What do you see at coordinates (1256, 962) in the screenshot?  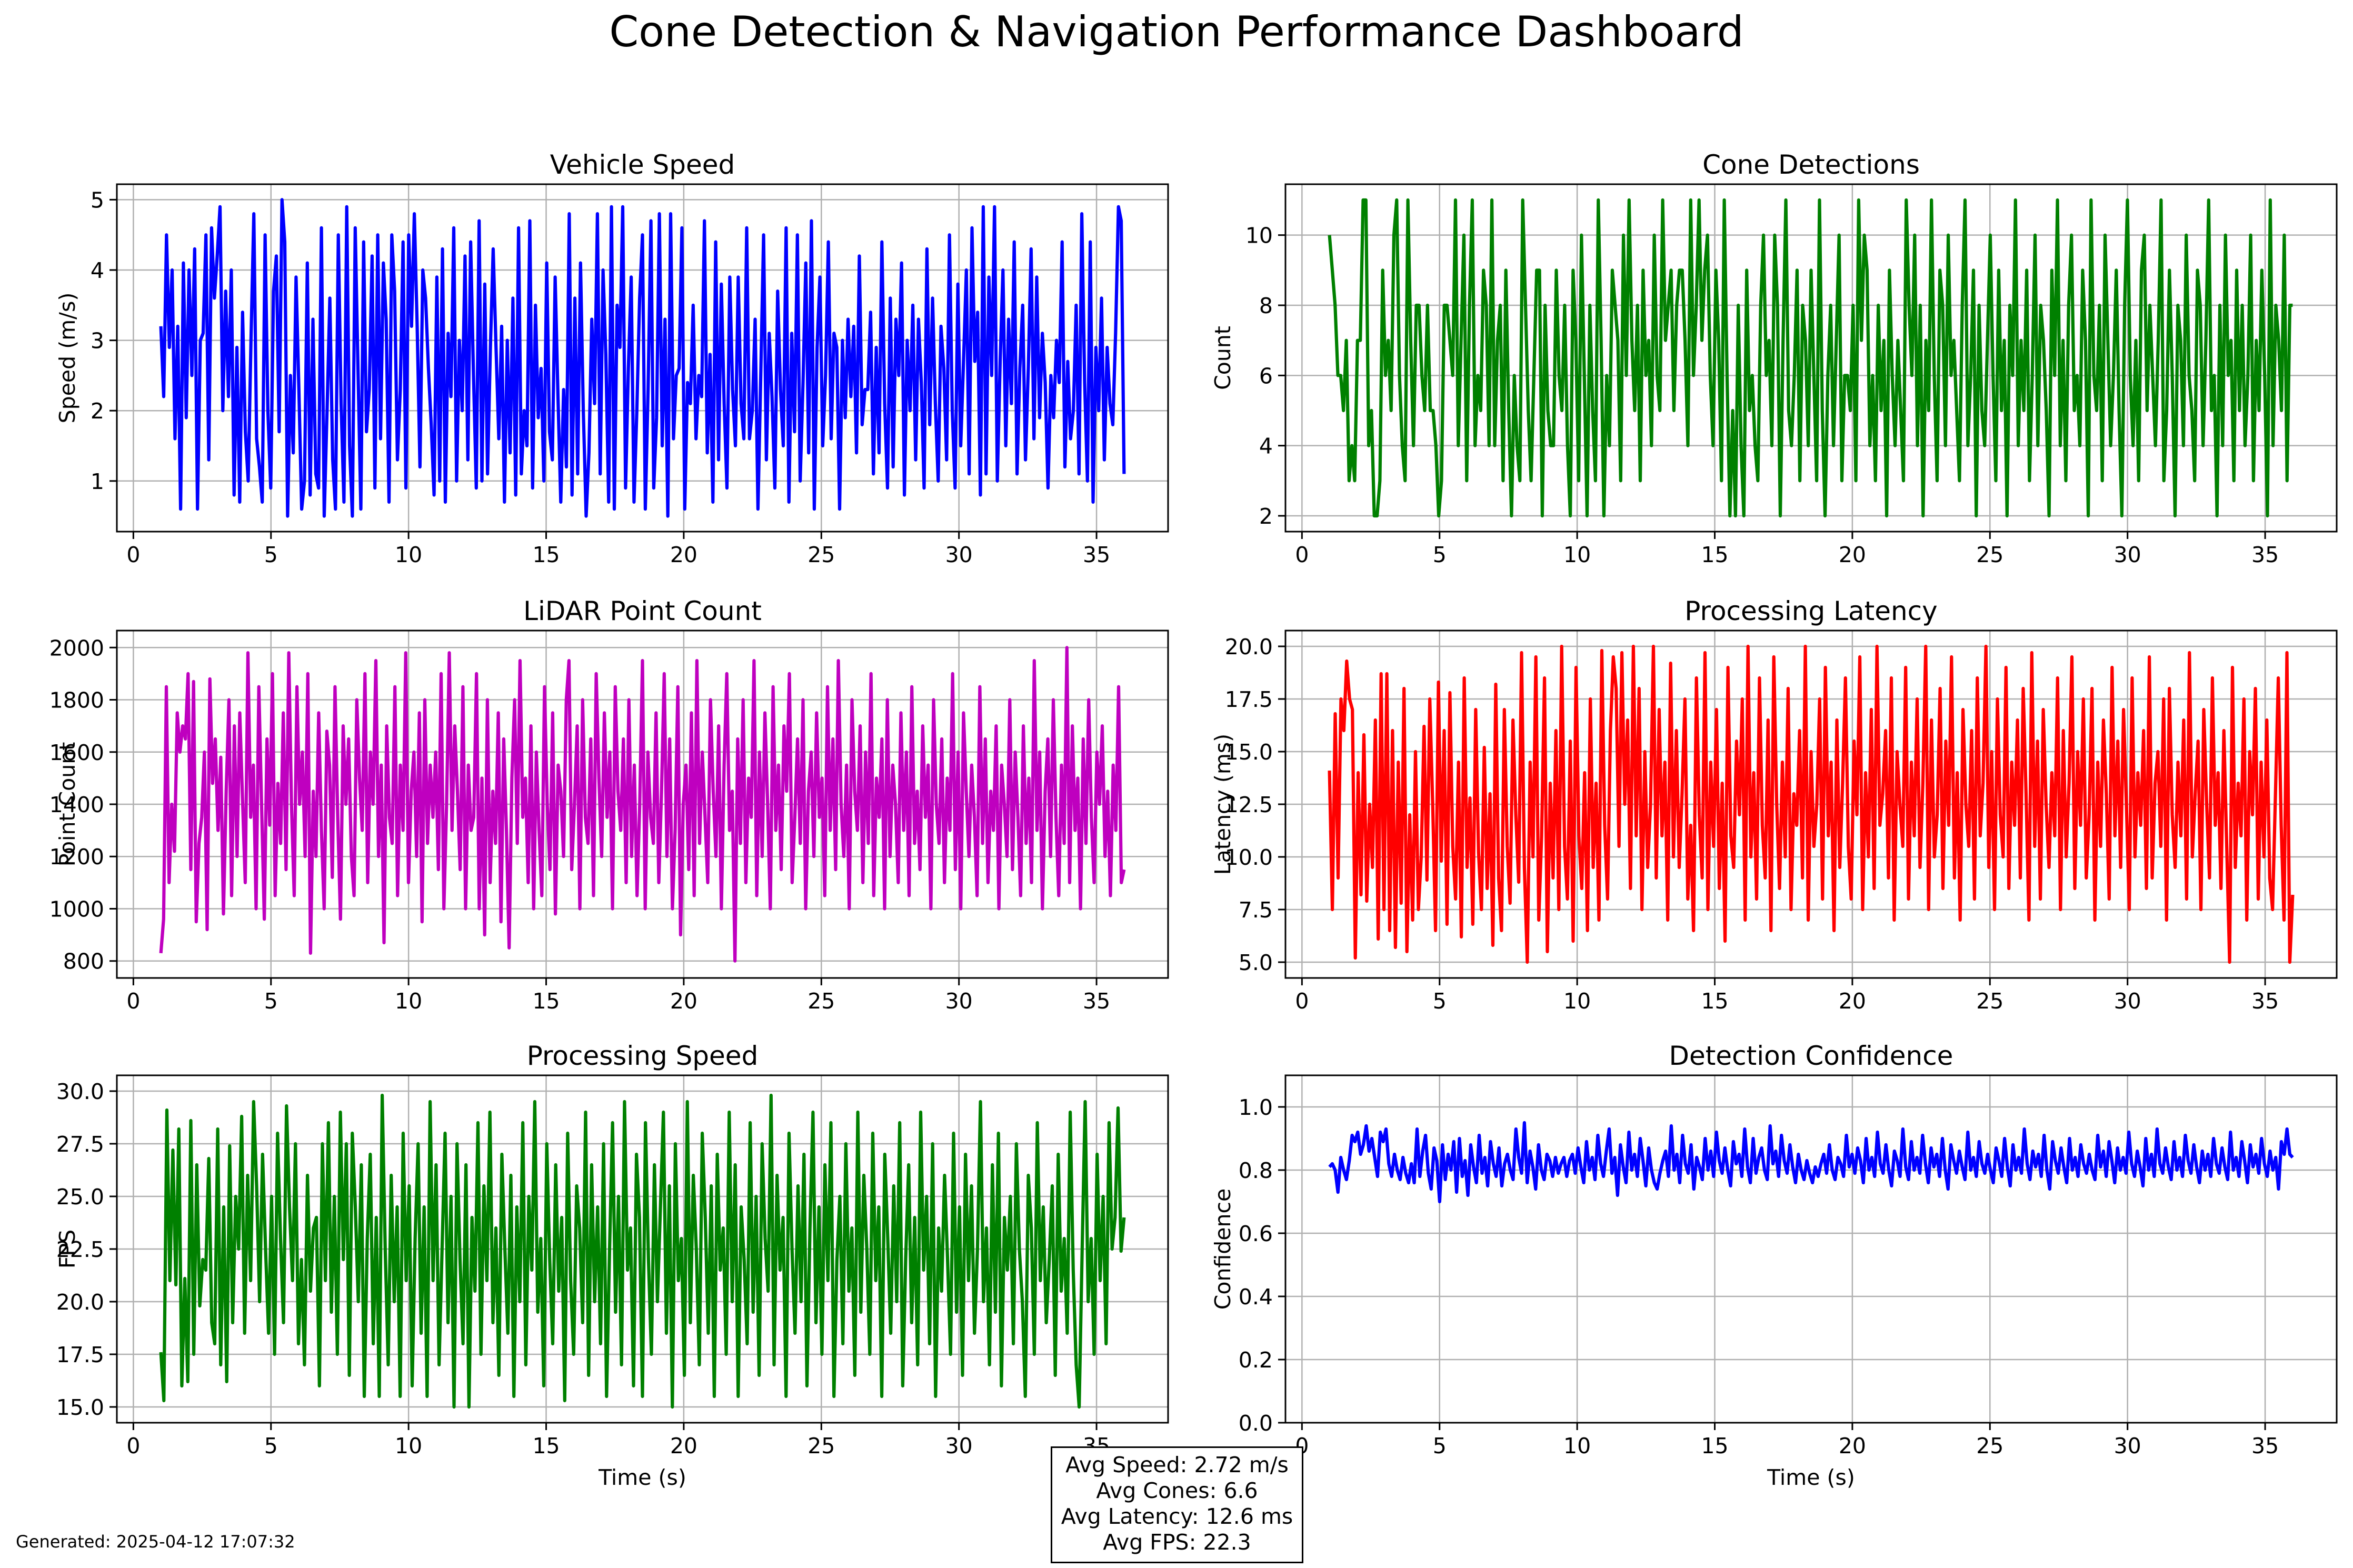 I see `y-tick-label: 5.0` at bounding box center [1256, 962].